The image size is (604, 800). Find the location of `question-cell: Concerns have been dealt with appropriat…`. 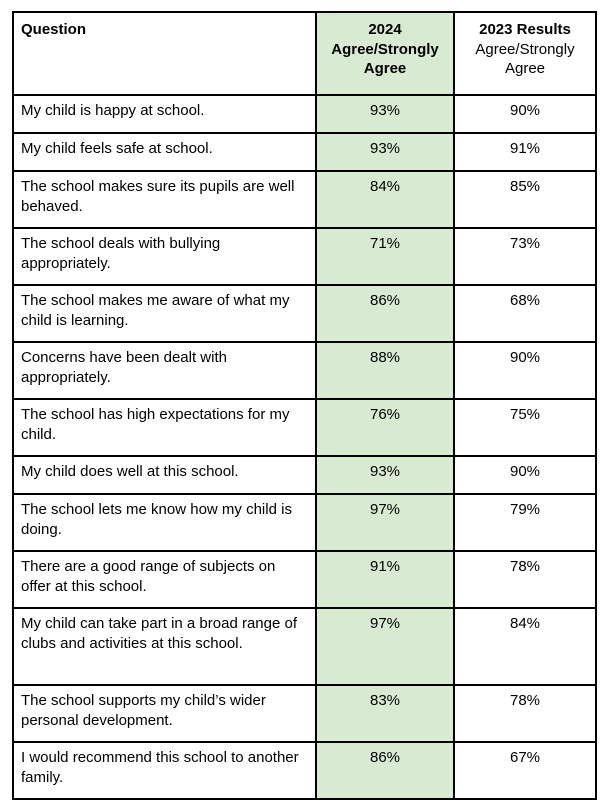

question-cell: Concerns have been dealt with appropriat… is located at coordinates (164, 370).